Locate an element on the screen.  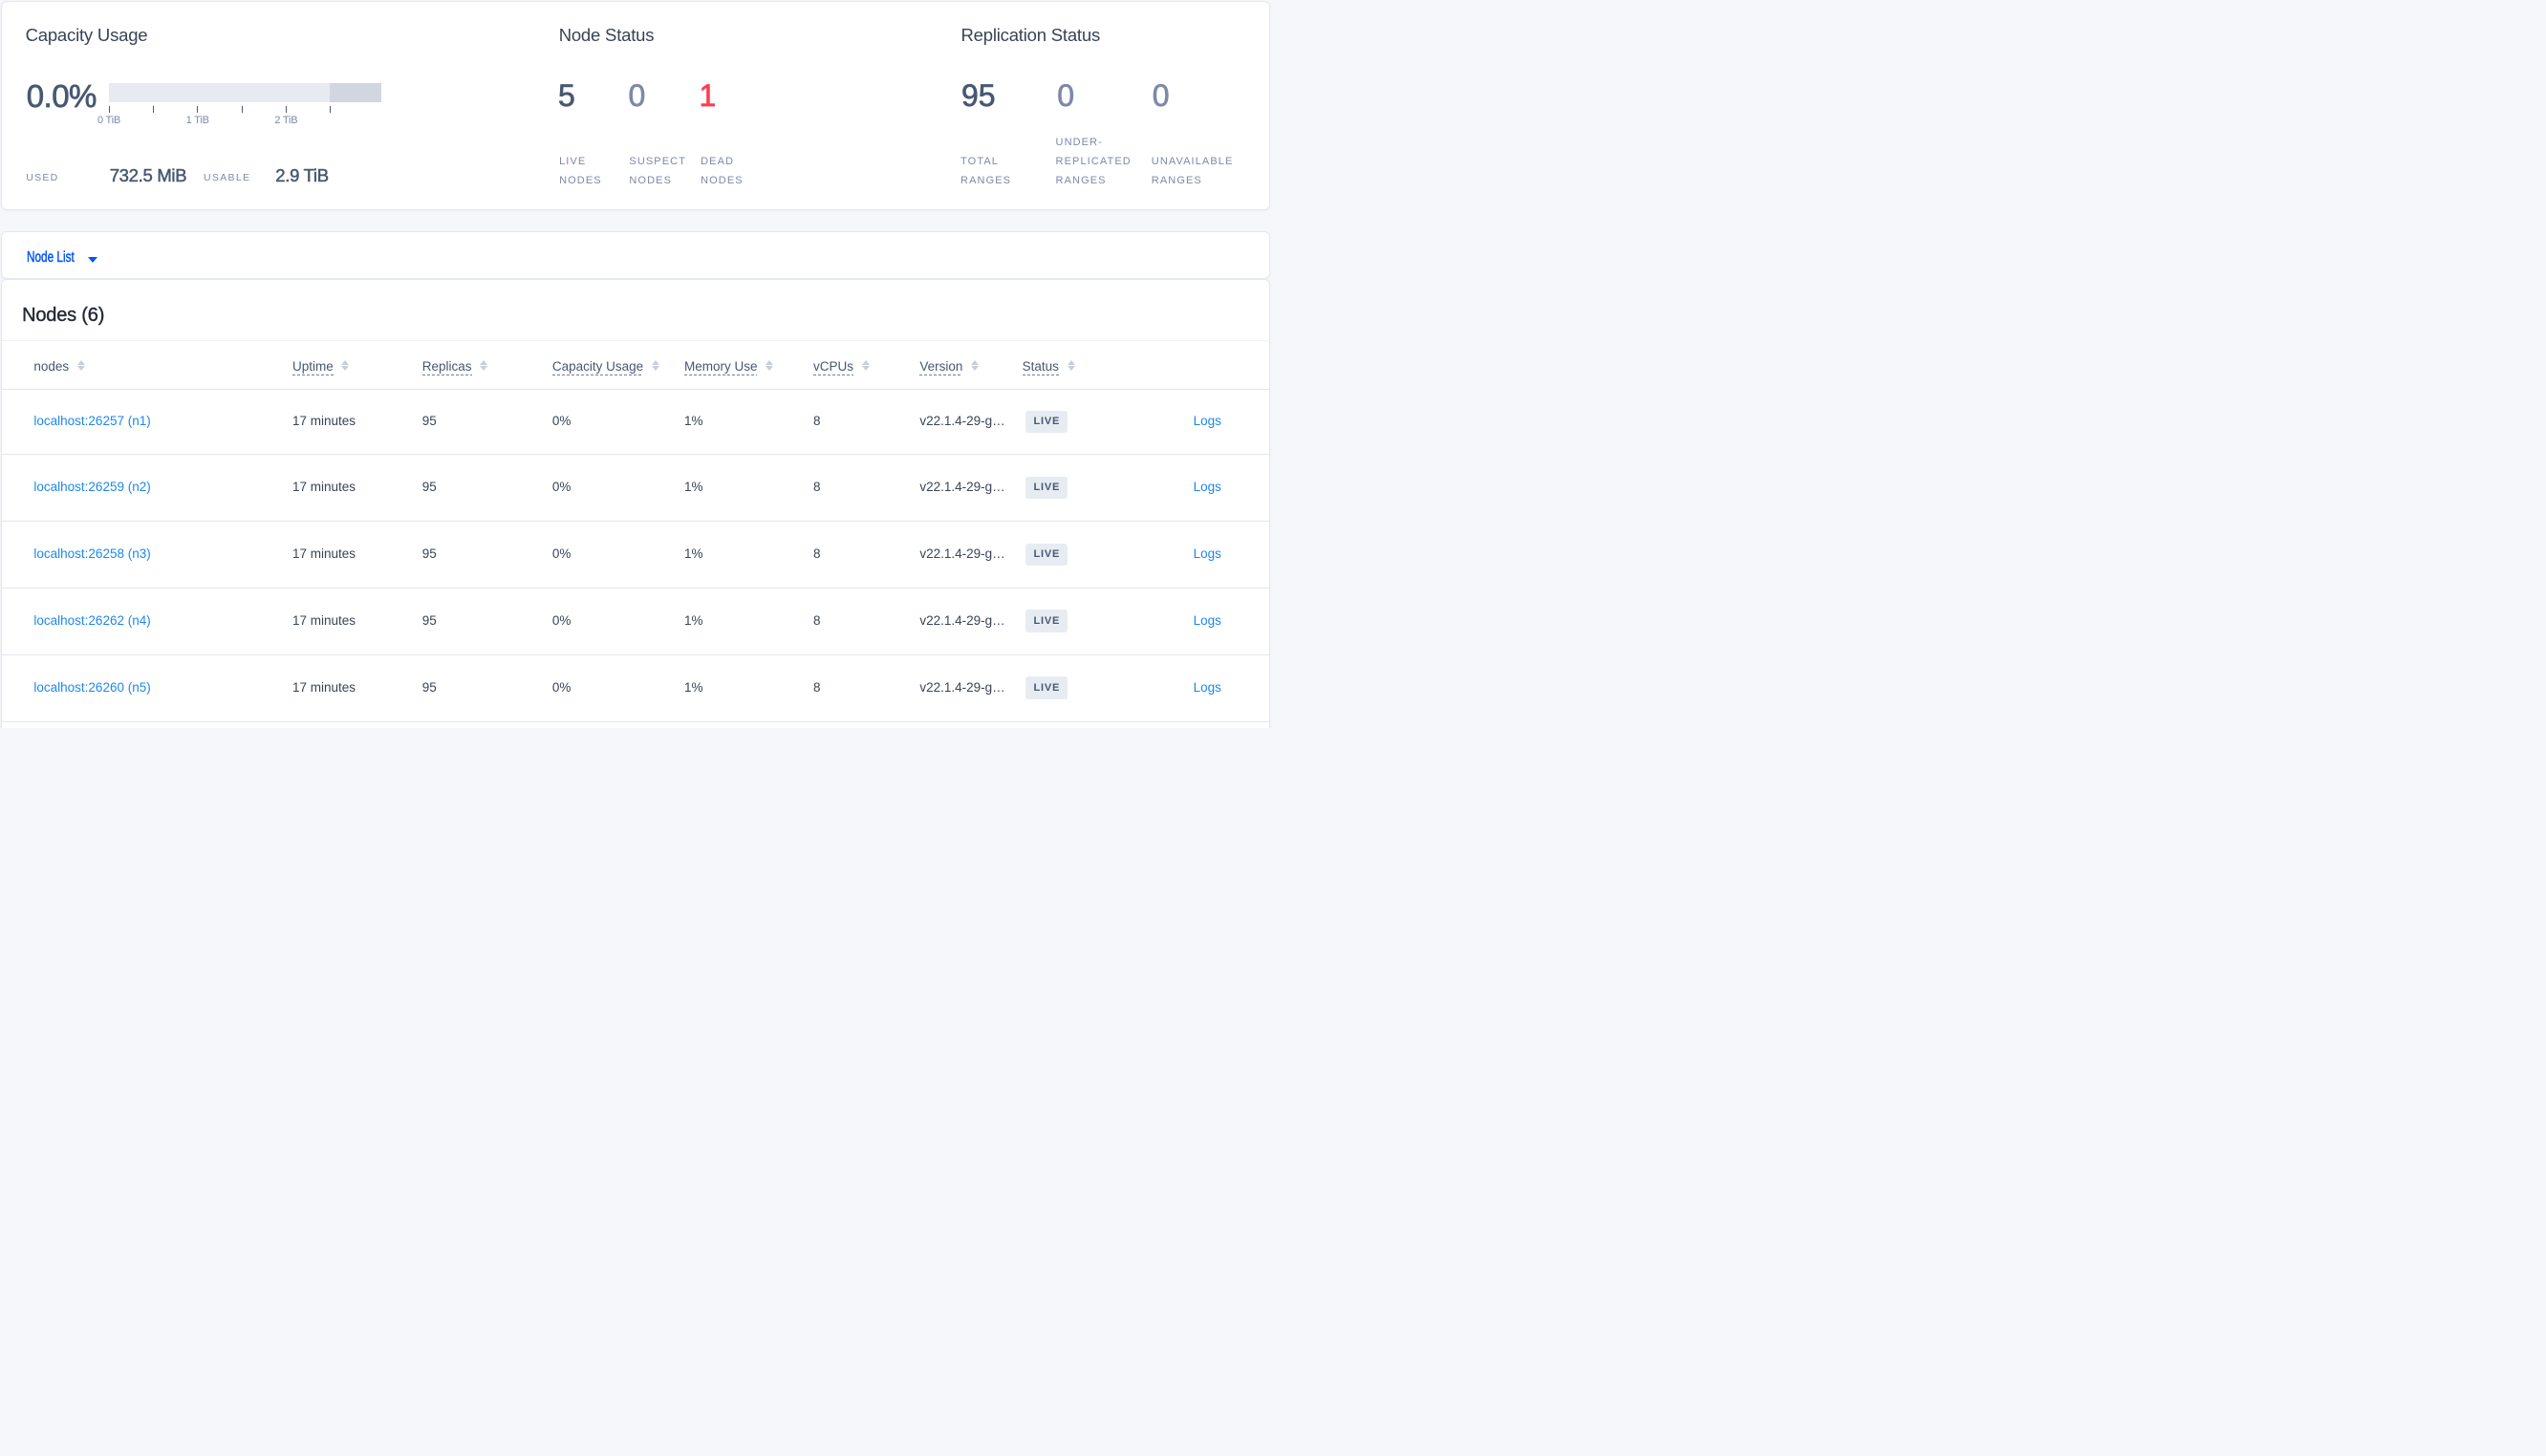
node-link: localhost:26260 (n5) is located at coordinates (92, 688).